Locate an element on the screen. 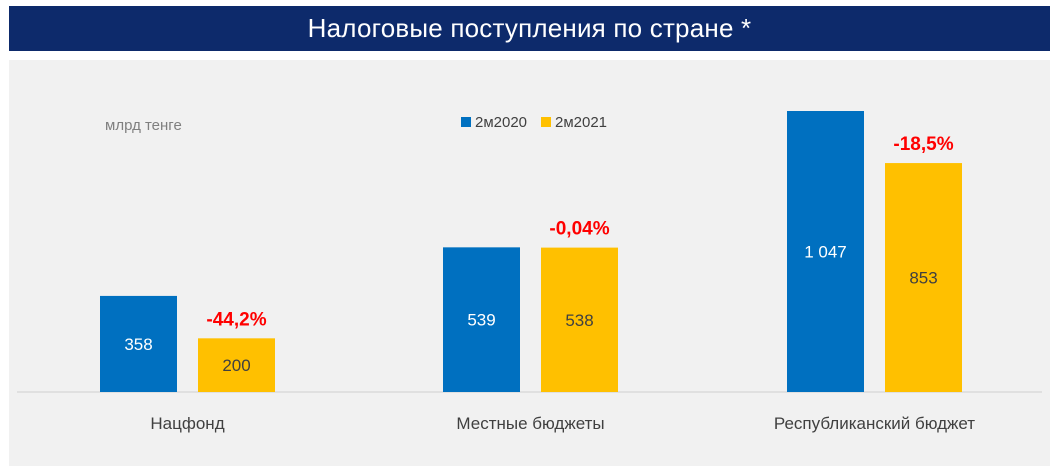 This screenshot has height=475, width=1059. bar-2м2020-1 is located at coordinates (138, 343).